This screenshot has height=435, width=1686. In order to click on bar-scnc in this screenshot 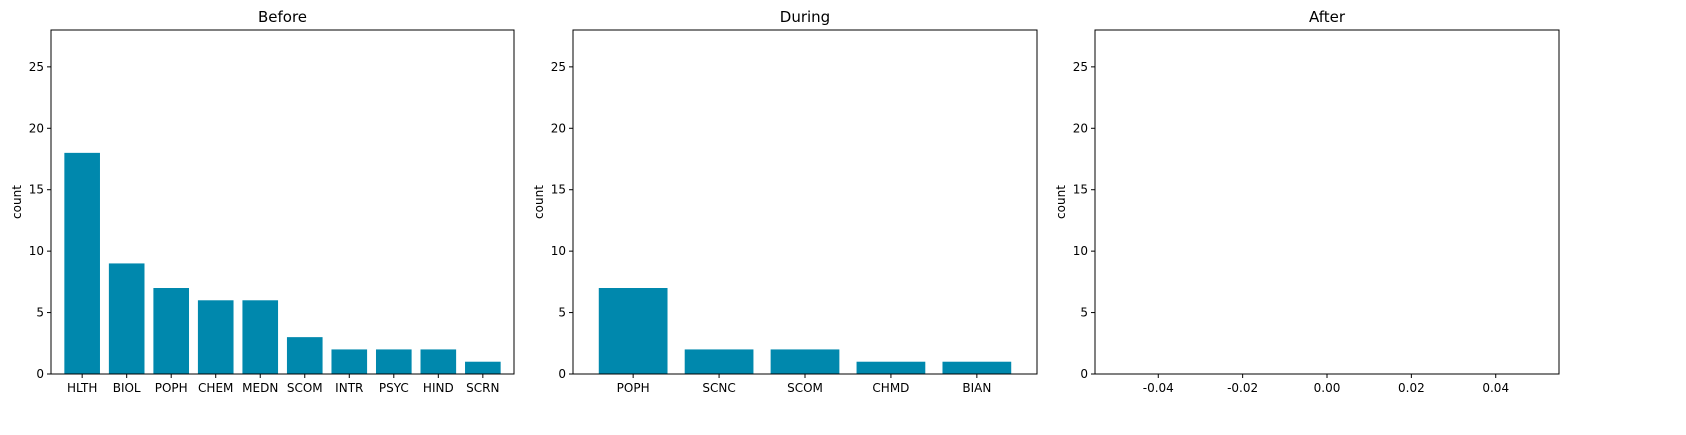, I will do `click(719, 361)`.